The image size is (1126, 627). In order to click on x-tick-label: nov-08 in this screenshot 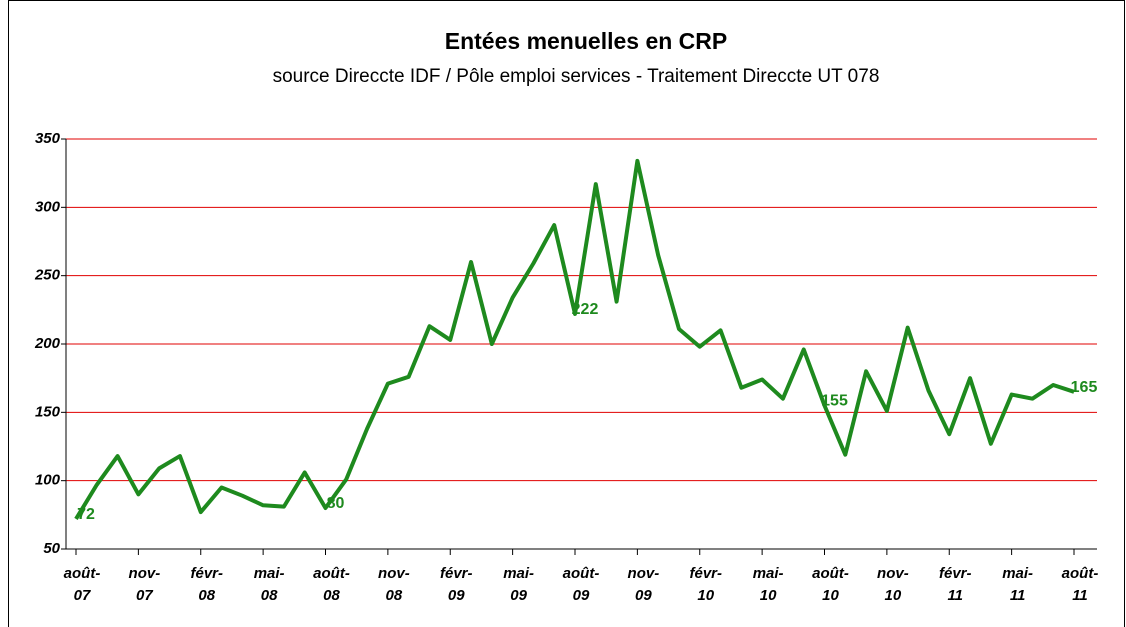, I will do `click(394, 584)`.